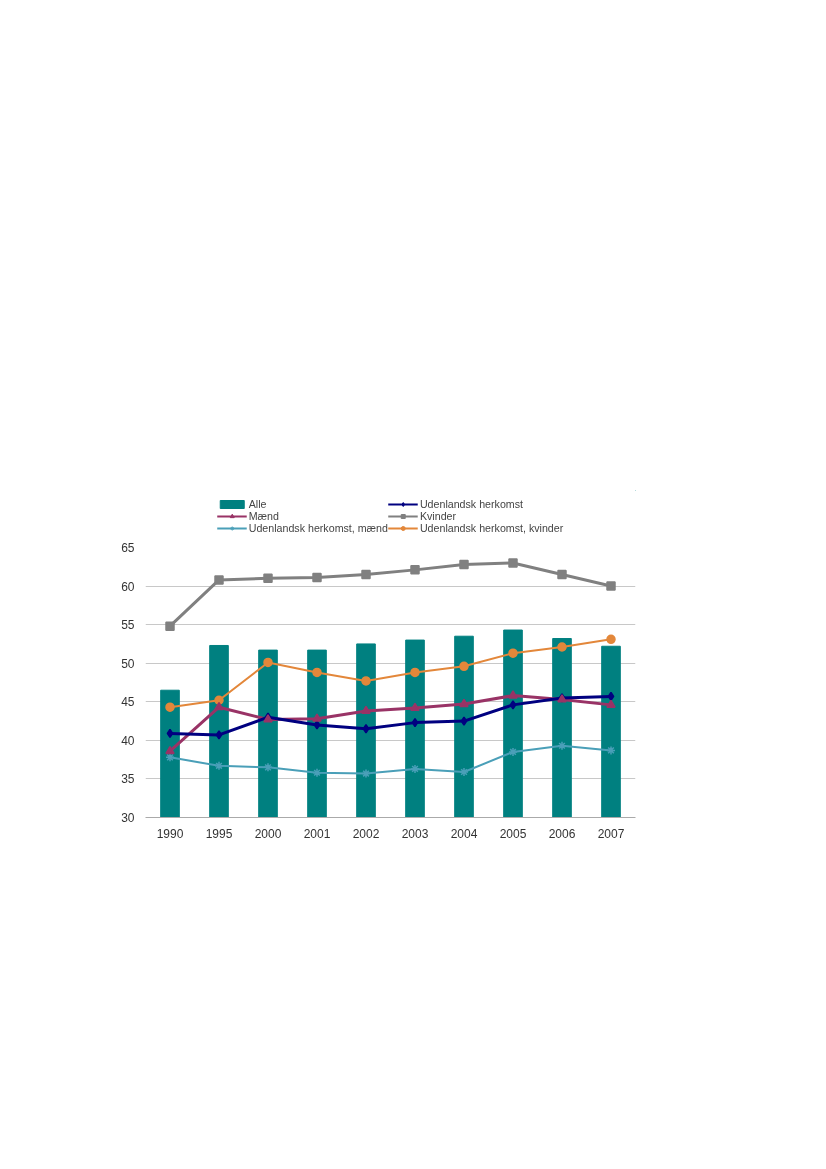 This screenshot has width=826, height=1169. Describe the element at coordinates (263, 516) in the screenshot. I see `legend-label: Mænd` at that location.